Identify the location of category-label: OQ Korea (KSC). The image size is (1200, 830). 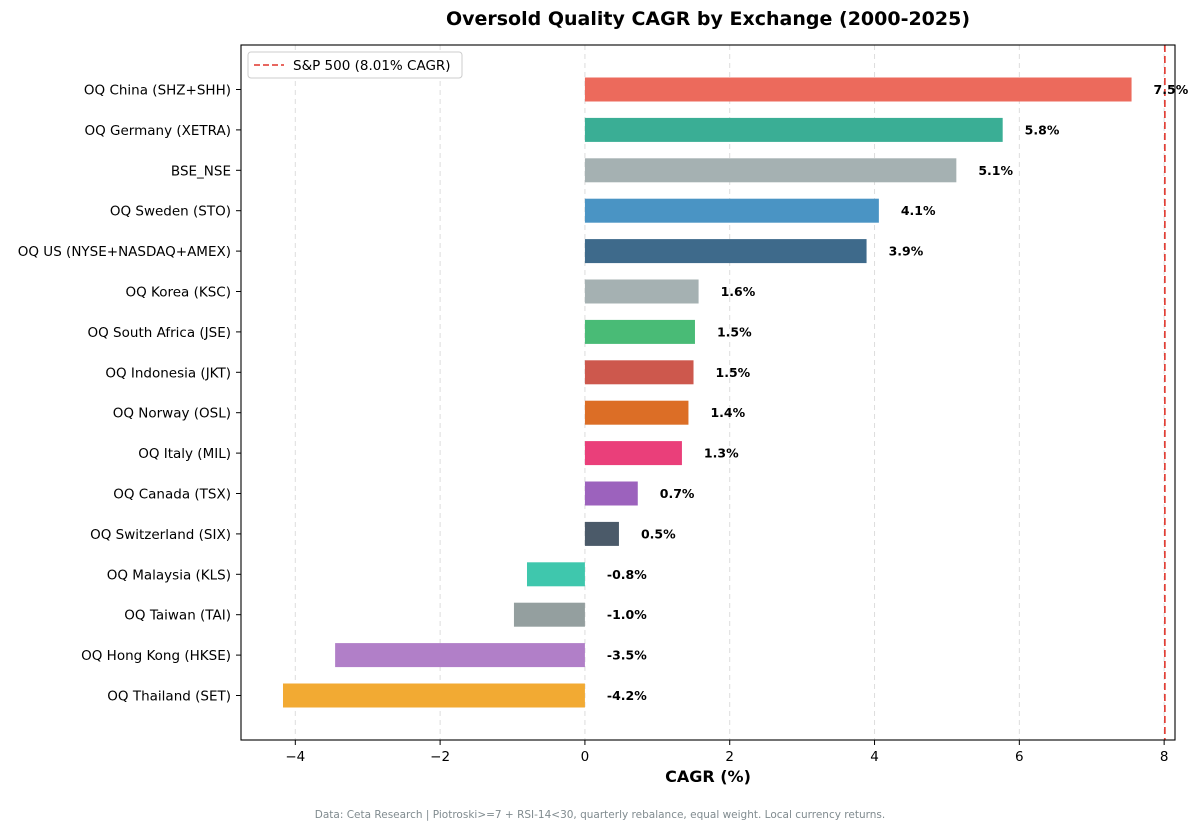
(179, 293).